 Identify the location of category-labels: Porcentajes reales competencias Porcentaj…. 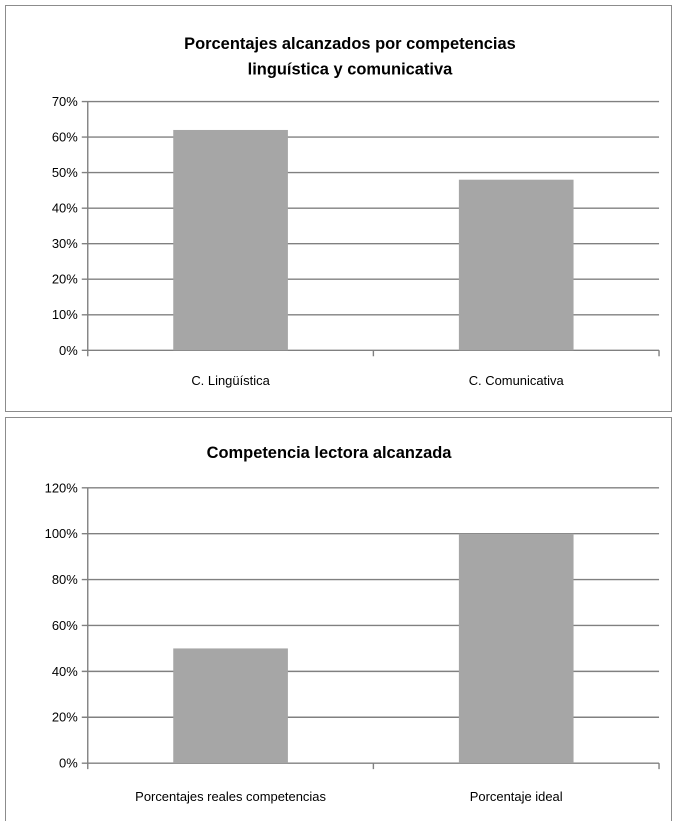
(349, 796).